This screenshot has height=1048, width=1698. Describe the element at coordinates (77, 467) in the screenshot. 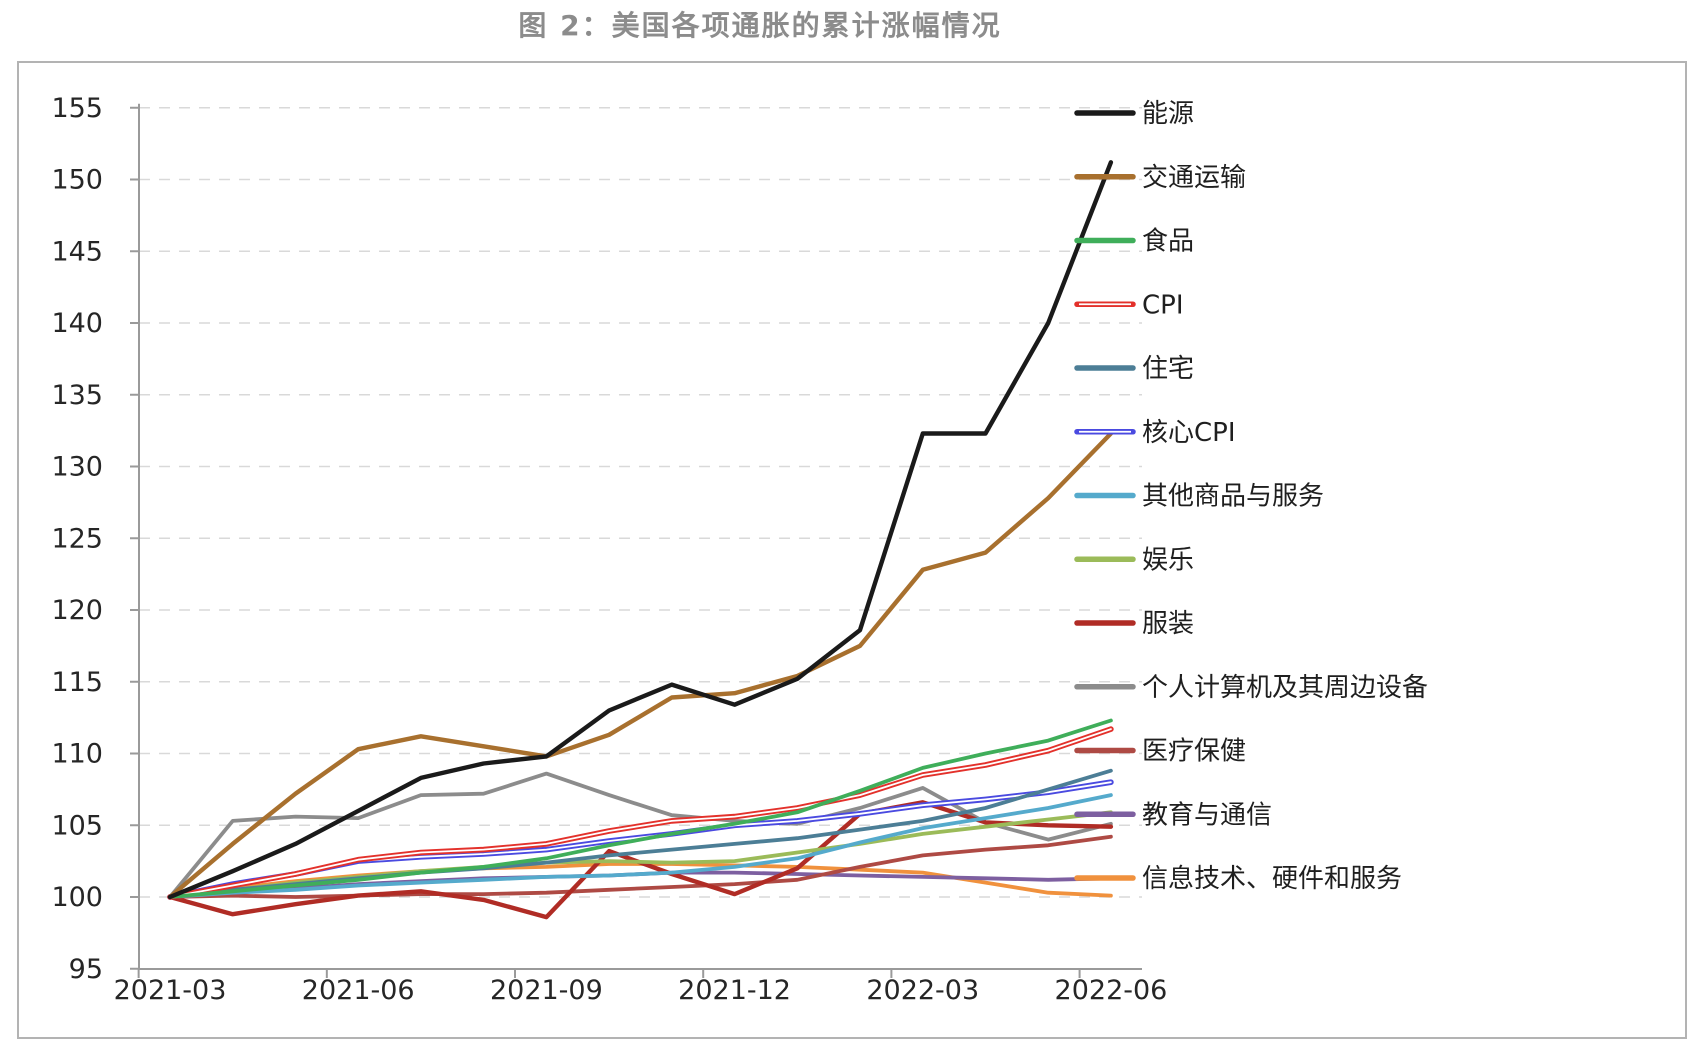

I see `y-tick-label-130: 130` at that location.